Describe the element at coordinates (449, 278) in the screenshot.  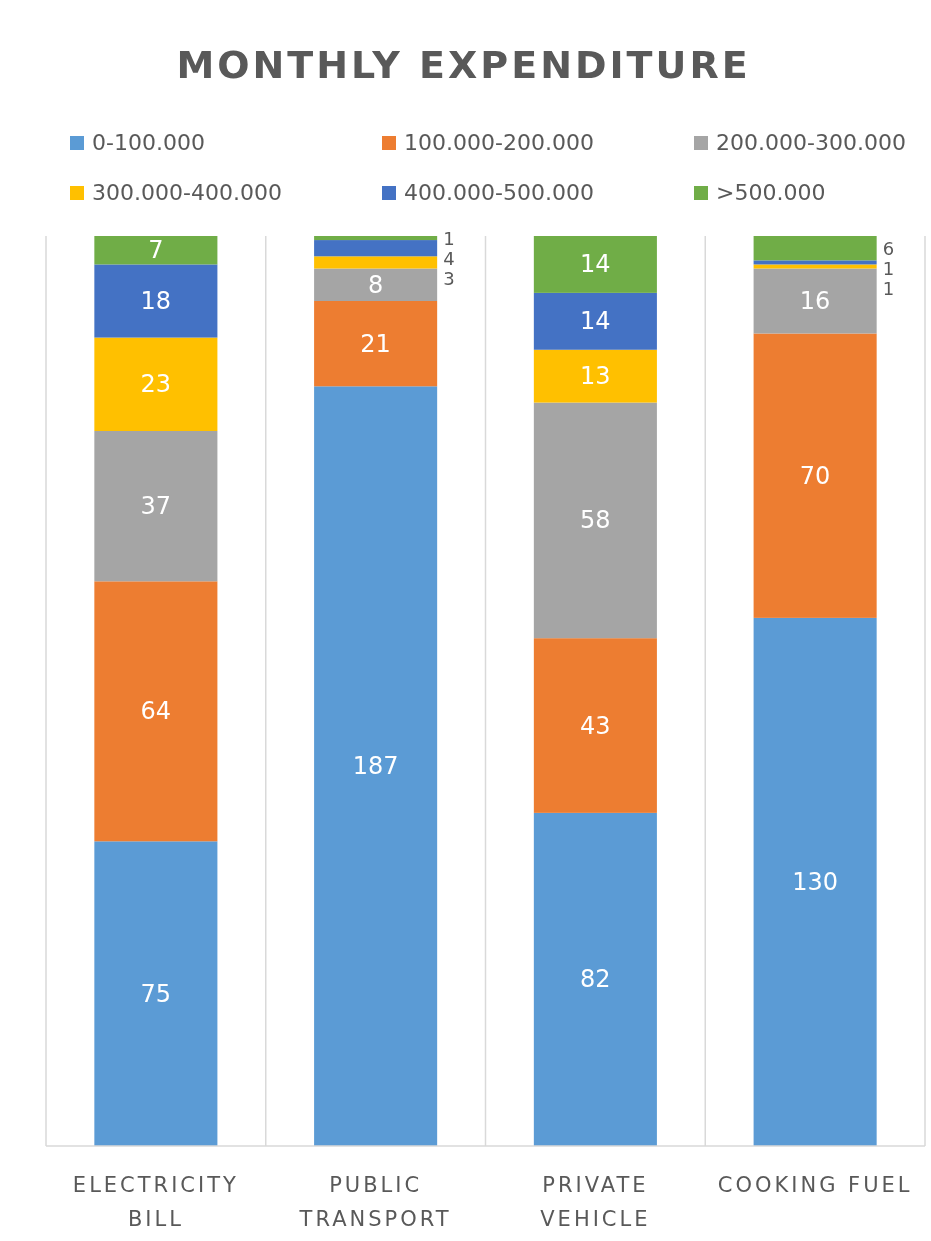
I see `data-label: 3` at that location.